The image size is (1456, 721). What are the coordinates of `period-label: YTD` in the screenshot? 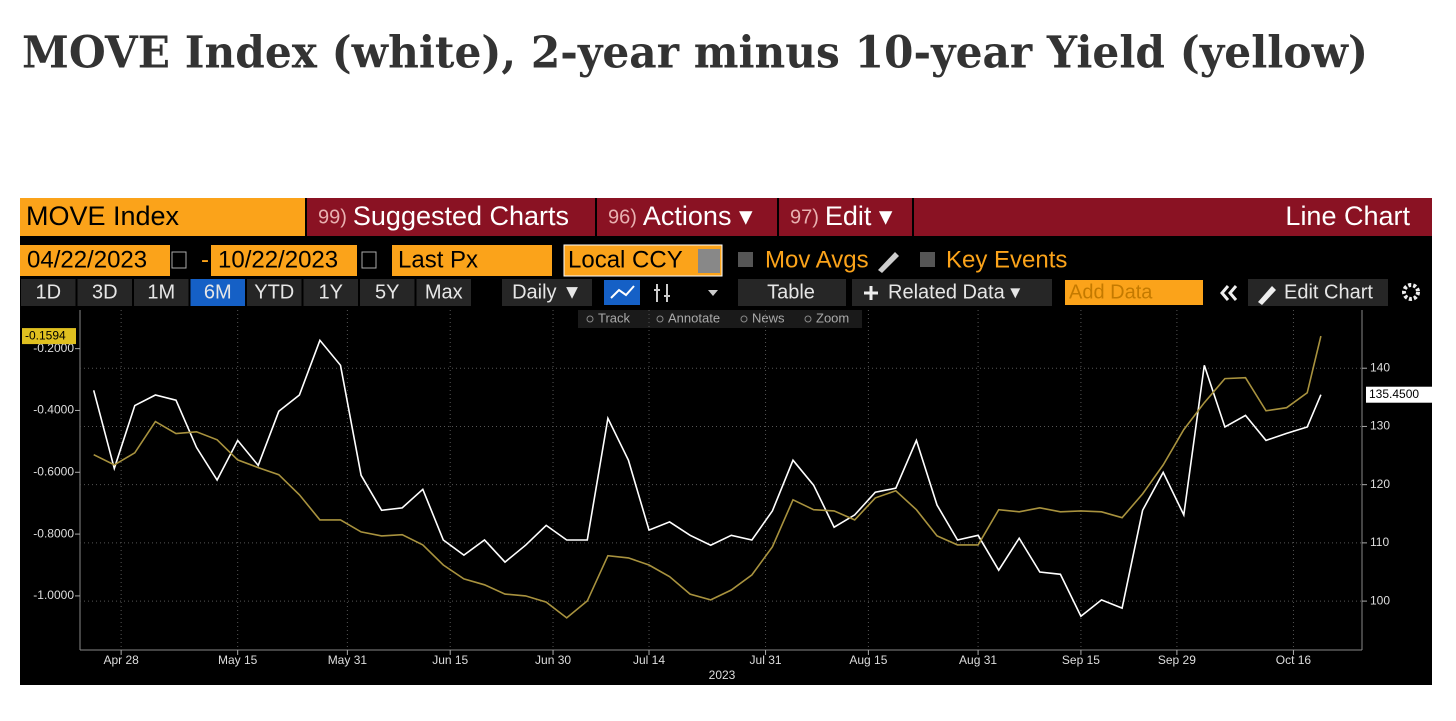 It's located at (274, 292).